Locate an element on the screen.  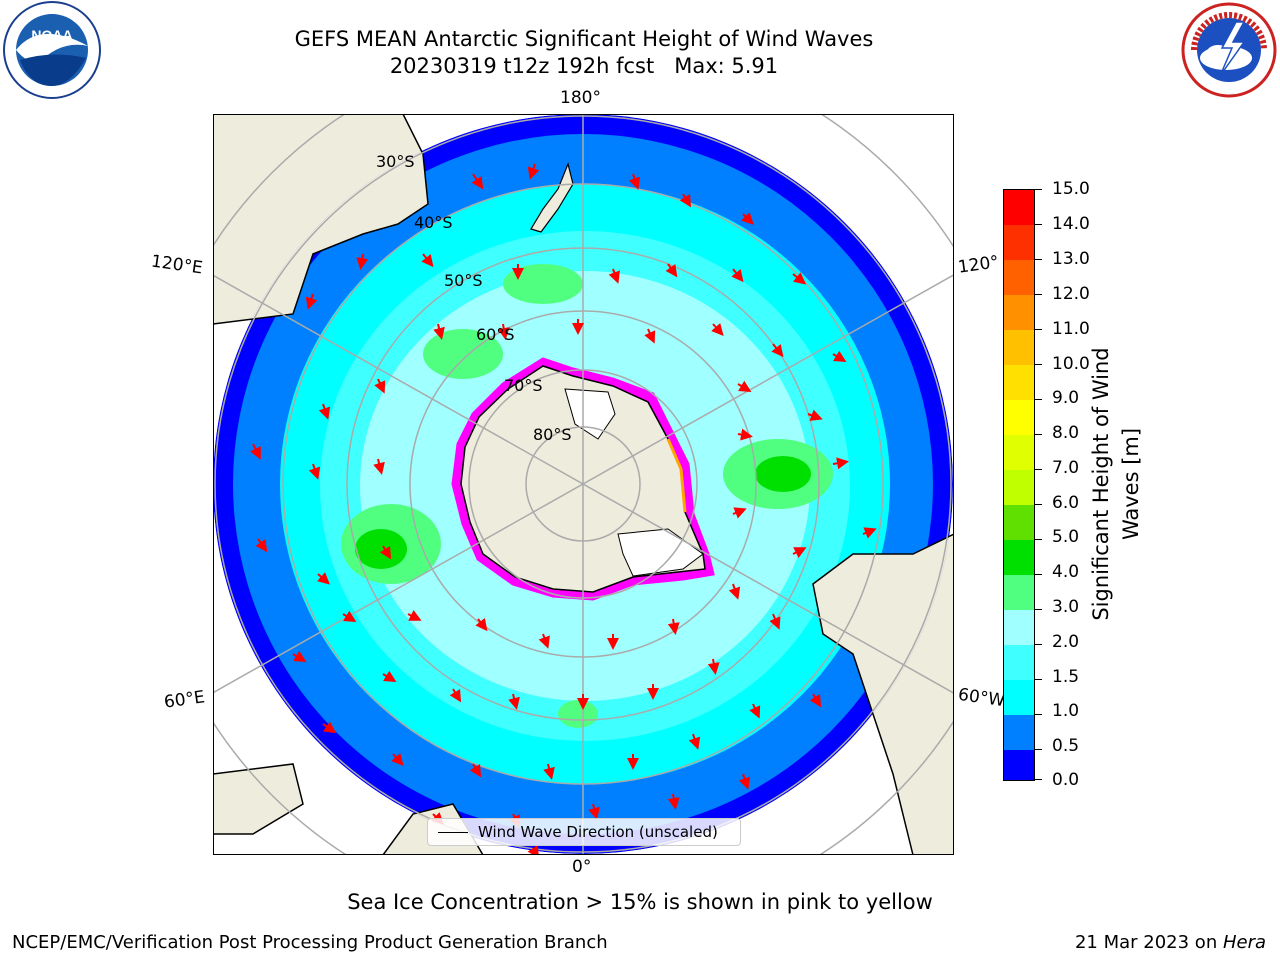
colorbar-tick: 14.0 is located at coordinates (1071, 224).